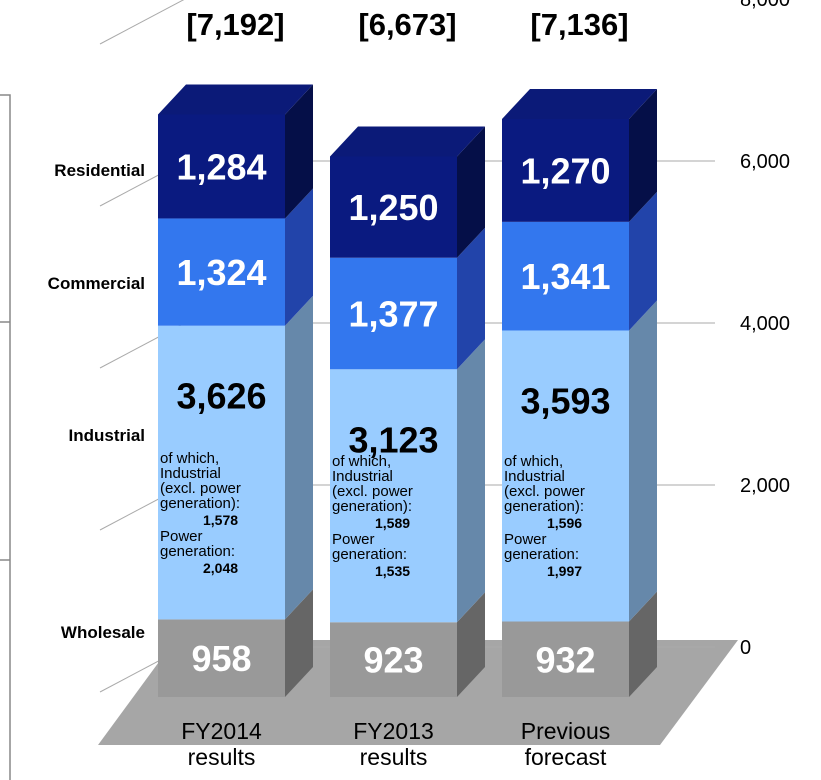  I want to click on data-label: 3,626, so click(221, 396).